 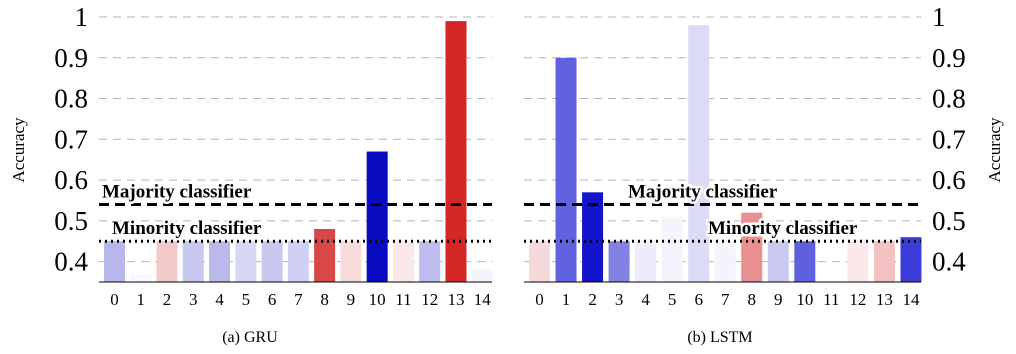 What do you see at coordinates (250, 337) in the screenshot?
I see `panel-caption: (a) GRU` at bounding box center [250, 337].